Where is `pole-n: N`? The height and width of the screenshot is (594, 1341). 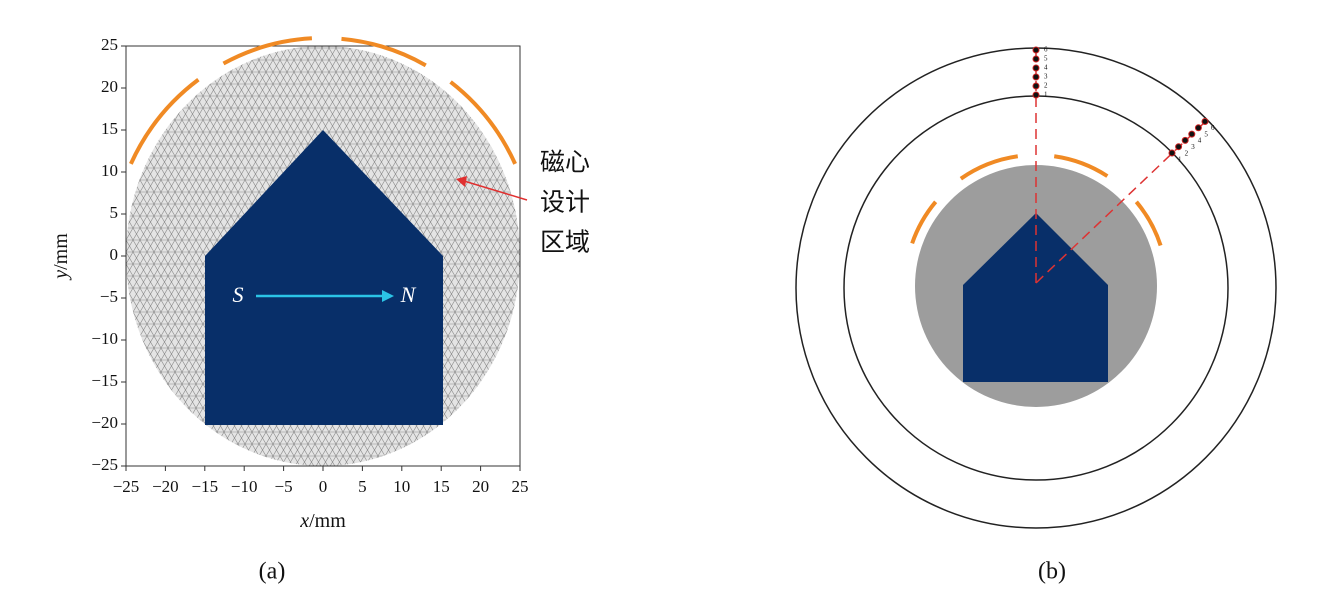
pole-n: N is located at coordinates (408, 294).